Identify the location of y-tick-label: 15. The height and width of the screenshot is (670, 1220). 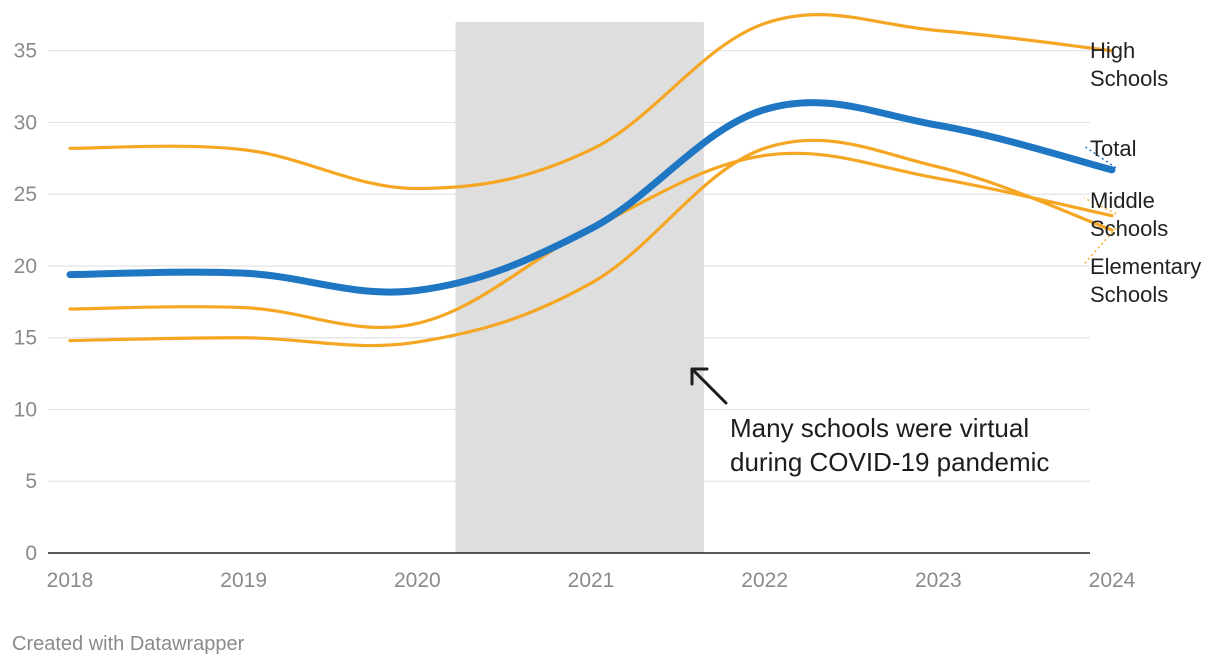
(25, 338).